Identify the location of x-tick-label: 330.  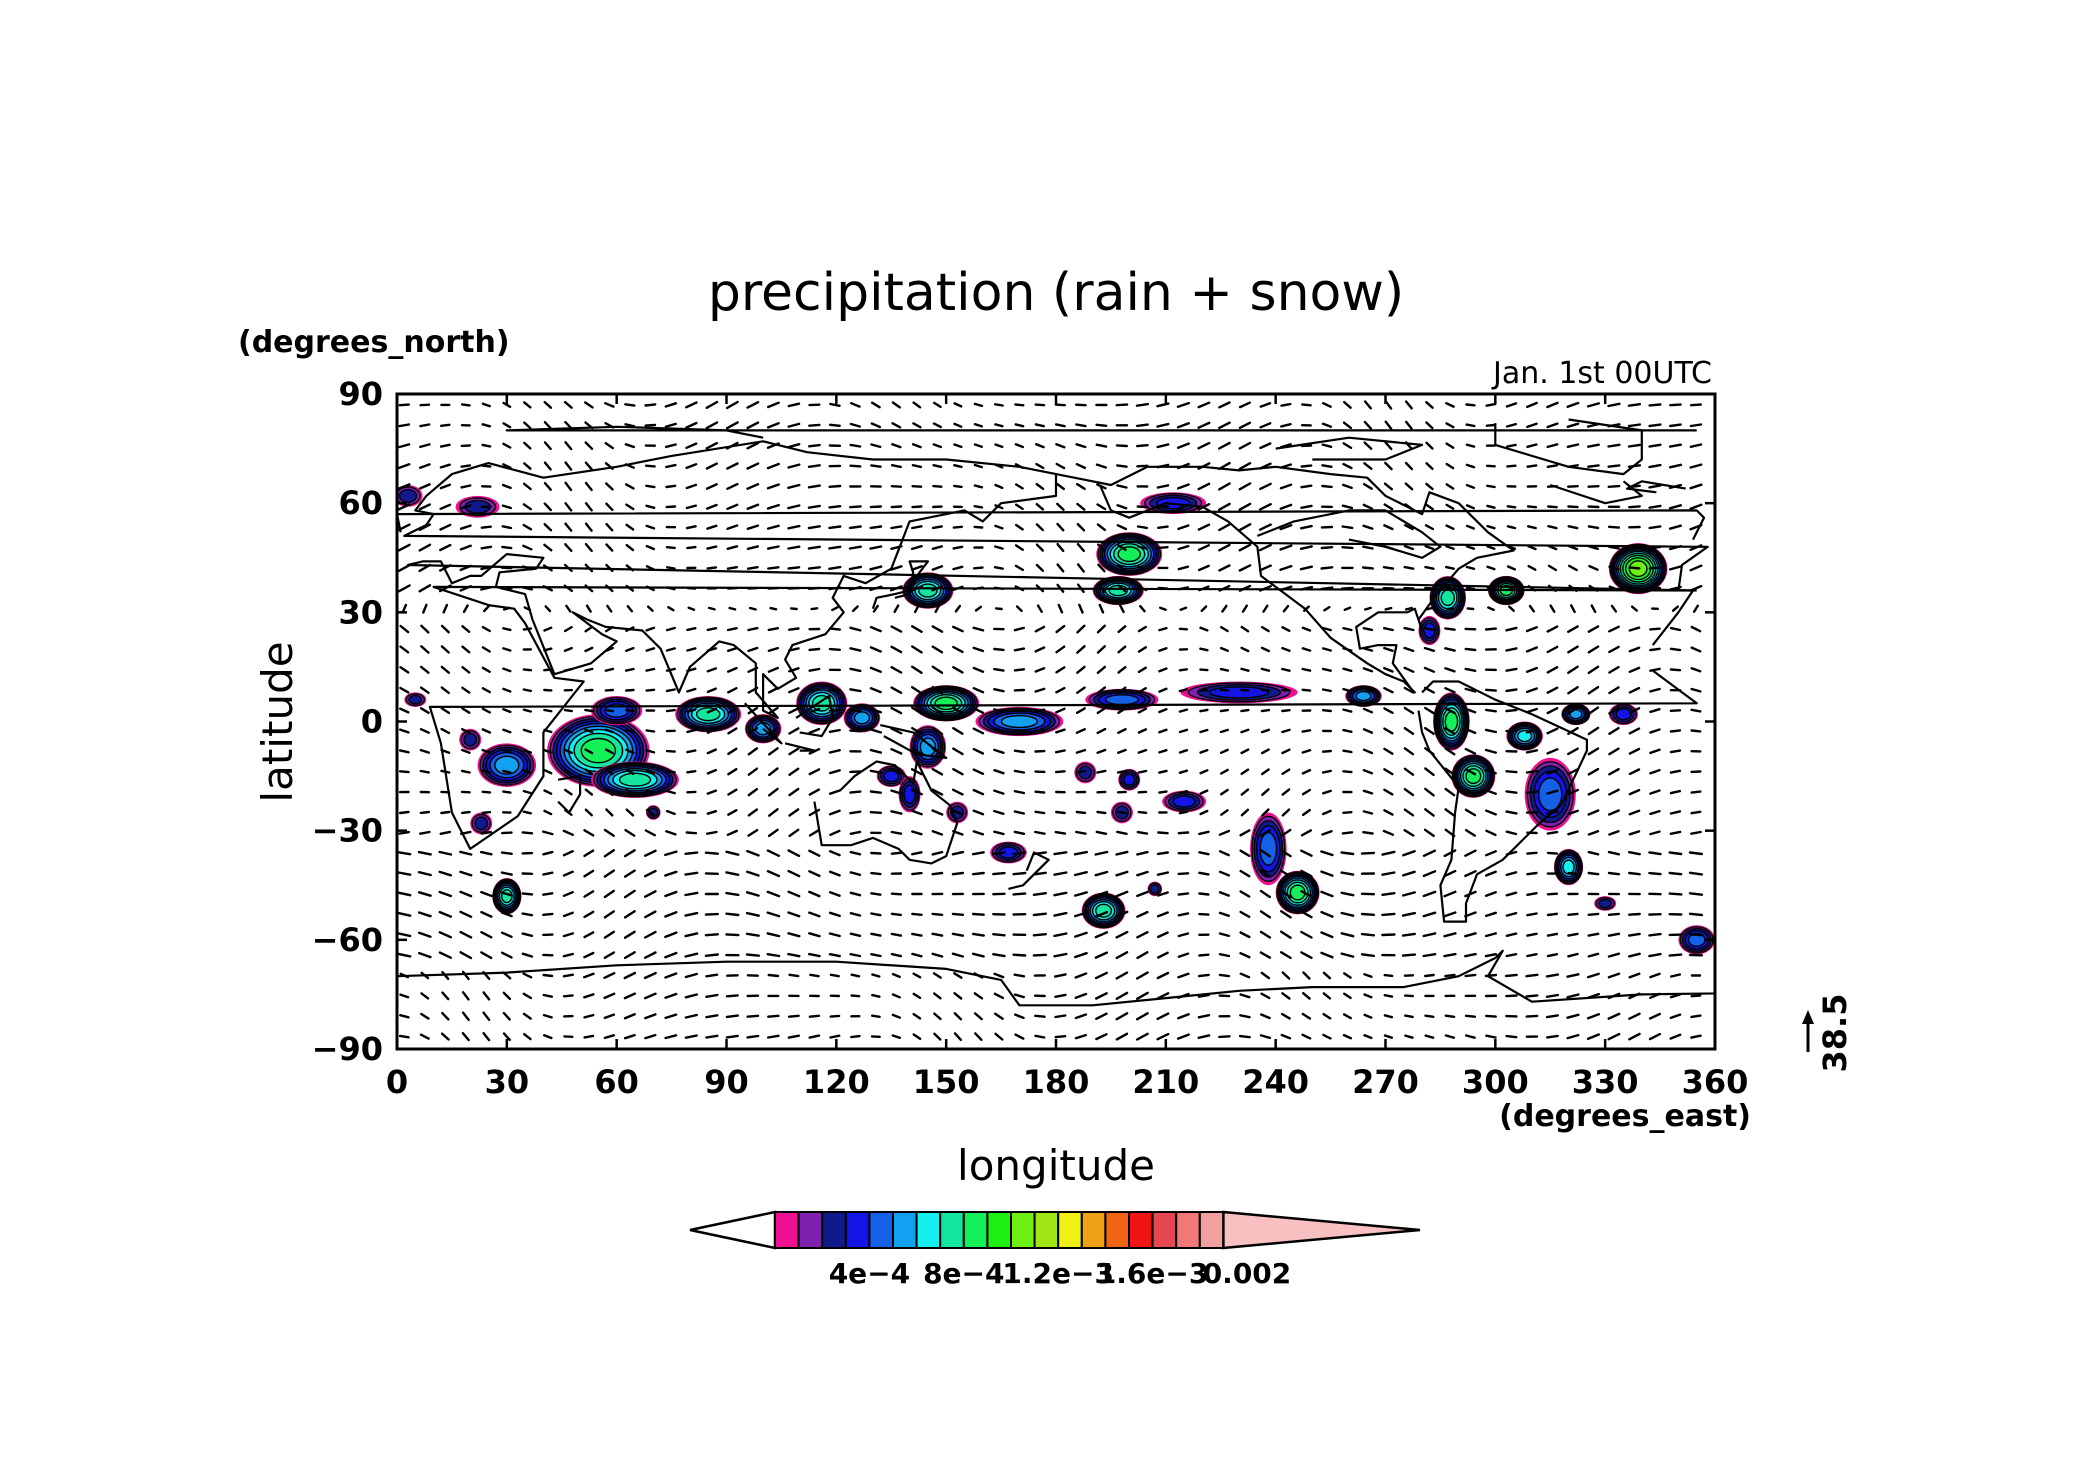
(1605, 1082).